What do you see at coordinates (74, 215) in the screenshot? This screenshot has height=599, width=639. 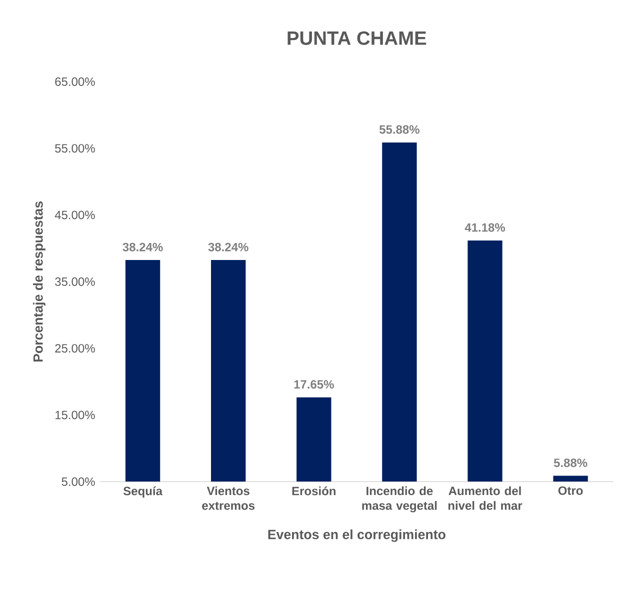 I see `y-tick-label: 45.00%` at bounding box center [74, 215].